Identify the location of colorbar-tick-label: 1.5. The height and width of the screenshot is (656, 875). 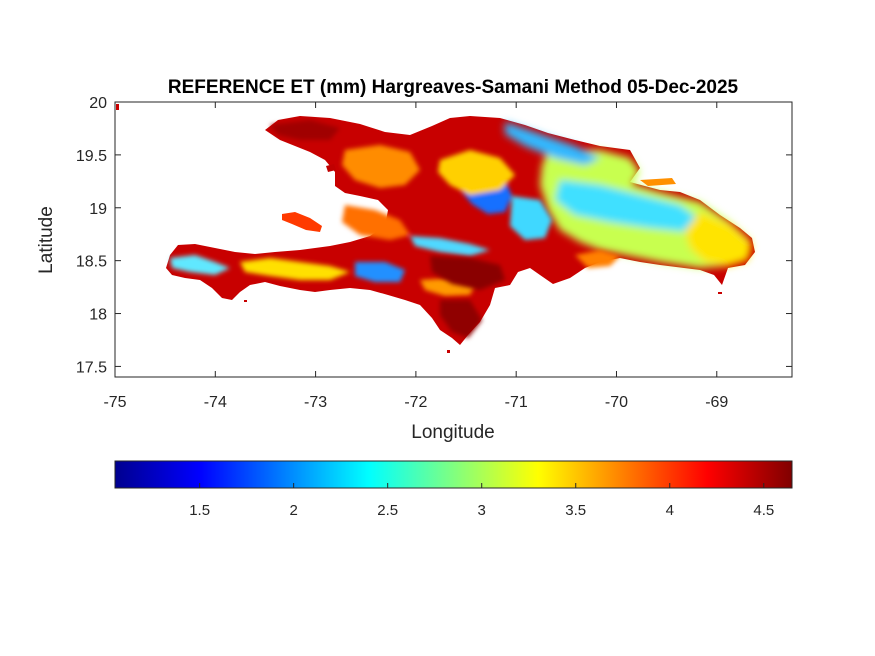
(199, 510).